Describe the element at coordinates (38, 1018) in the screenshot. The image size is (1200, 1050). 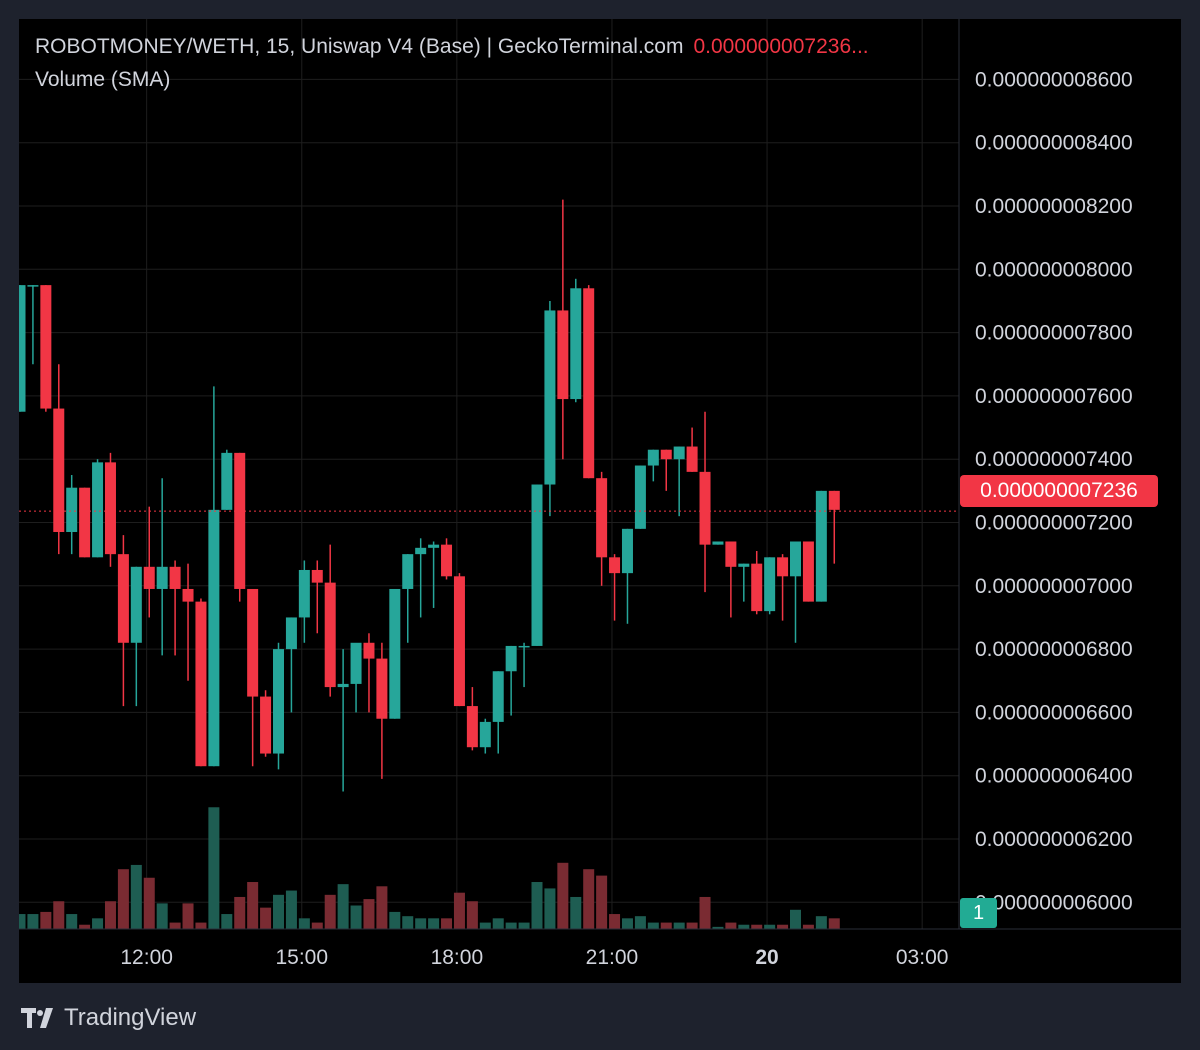
I see `tradingview-logo-icon` at that location.